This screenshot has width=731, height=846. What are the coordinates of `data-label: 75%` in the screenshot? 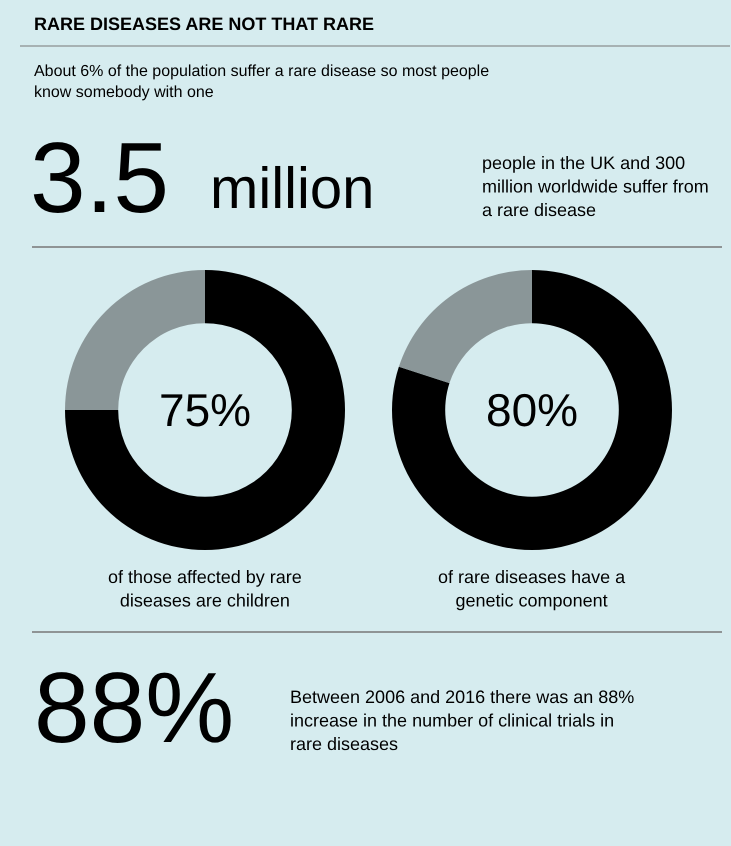 It's located at (205, 410).